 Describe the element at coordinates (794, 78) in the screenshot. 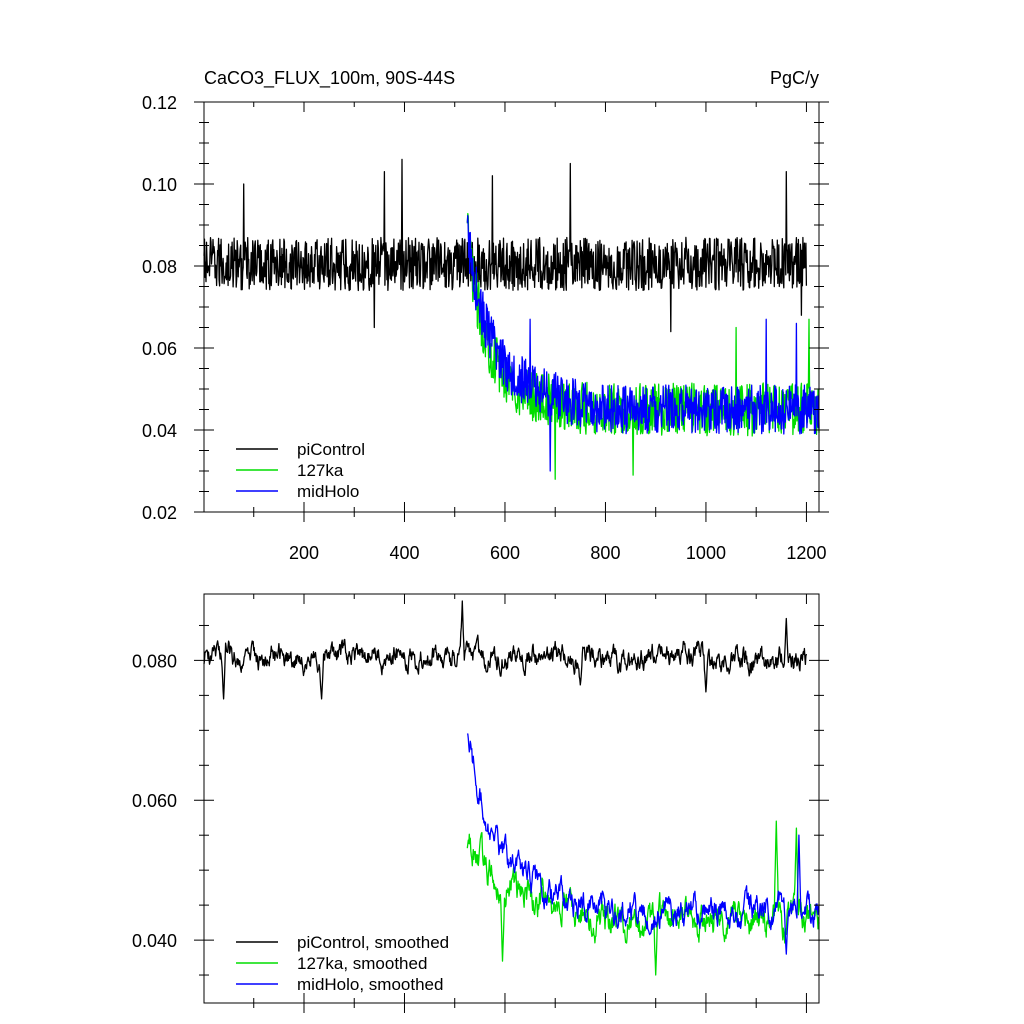

I see `units-label: PgC/y` at that location.